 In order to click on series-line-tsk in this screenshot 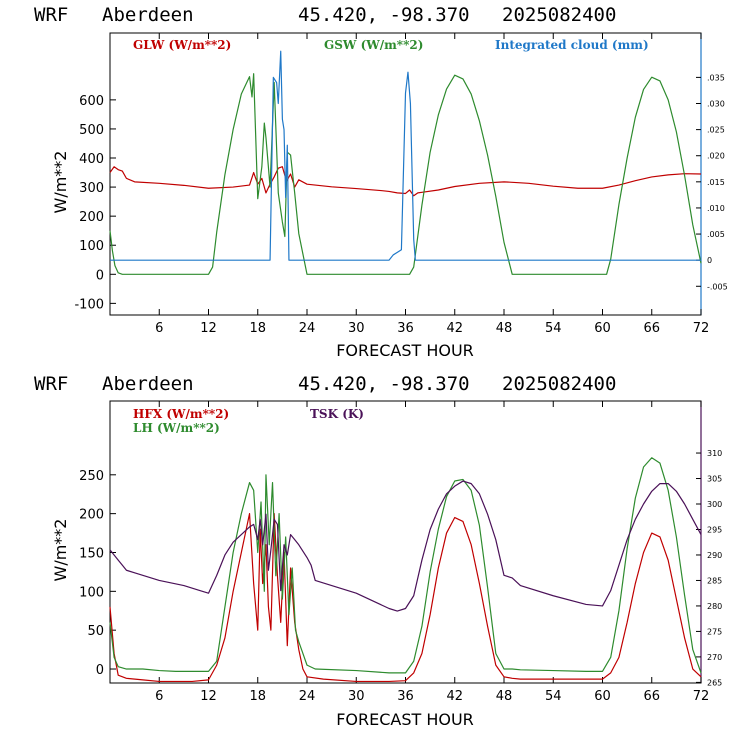, I will do `click(405, 546)`.